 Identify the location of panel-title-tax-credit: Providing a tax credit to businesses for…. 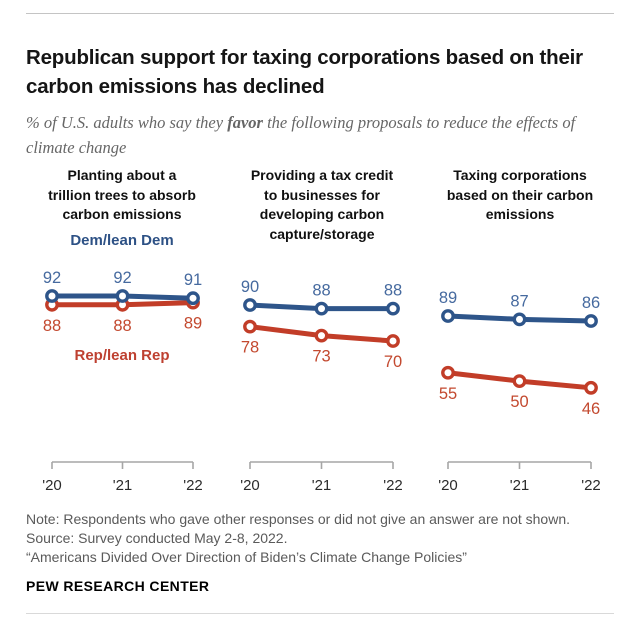
(322, 204).